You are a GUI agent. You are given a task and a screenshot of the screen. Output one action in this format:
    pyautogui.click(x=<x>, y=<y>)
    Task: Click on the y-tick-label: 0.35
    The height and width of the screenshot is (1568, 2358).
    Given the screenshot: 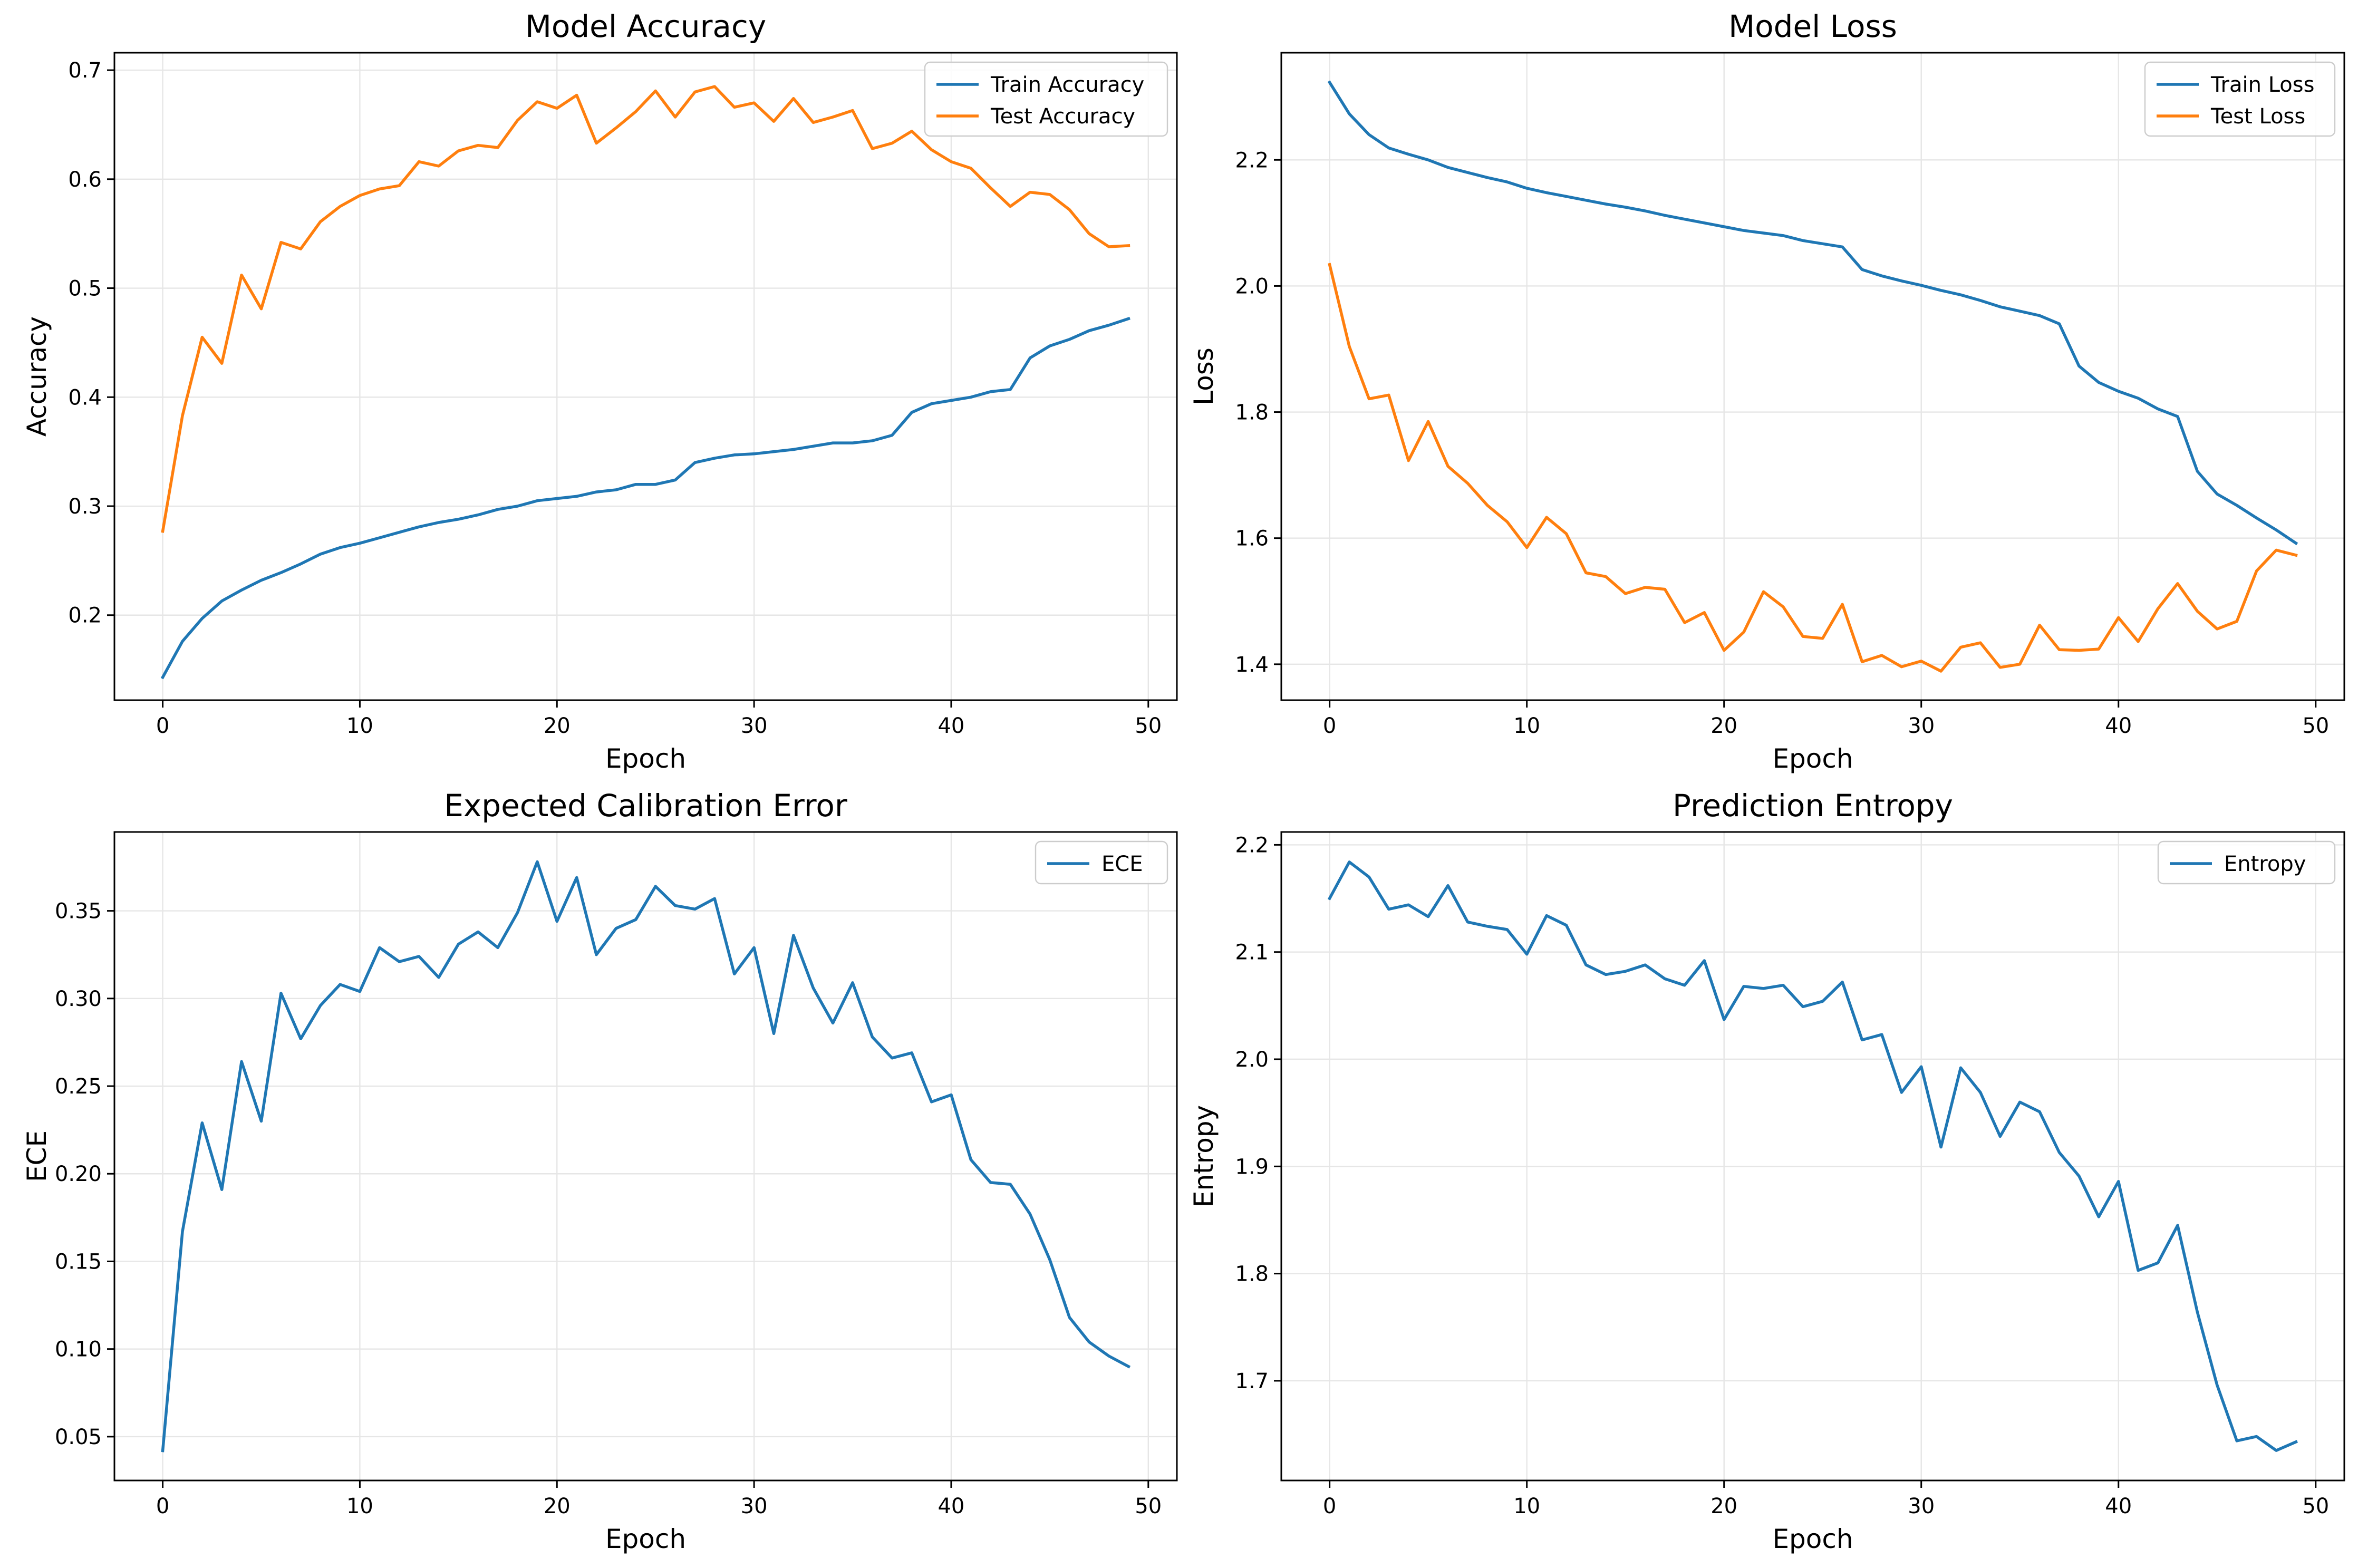 What is the action you would take?
    pyautogui.click(x=78, y=911)
    